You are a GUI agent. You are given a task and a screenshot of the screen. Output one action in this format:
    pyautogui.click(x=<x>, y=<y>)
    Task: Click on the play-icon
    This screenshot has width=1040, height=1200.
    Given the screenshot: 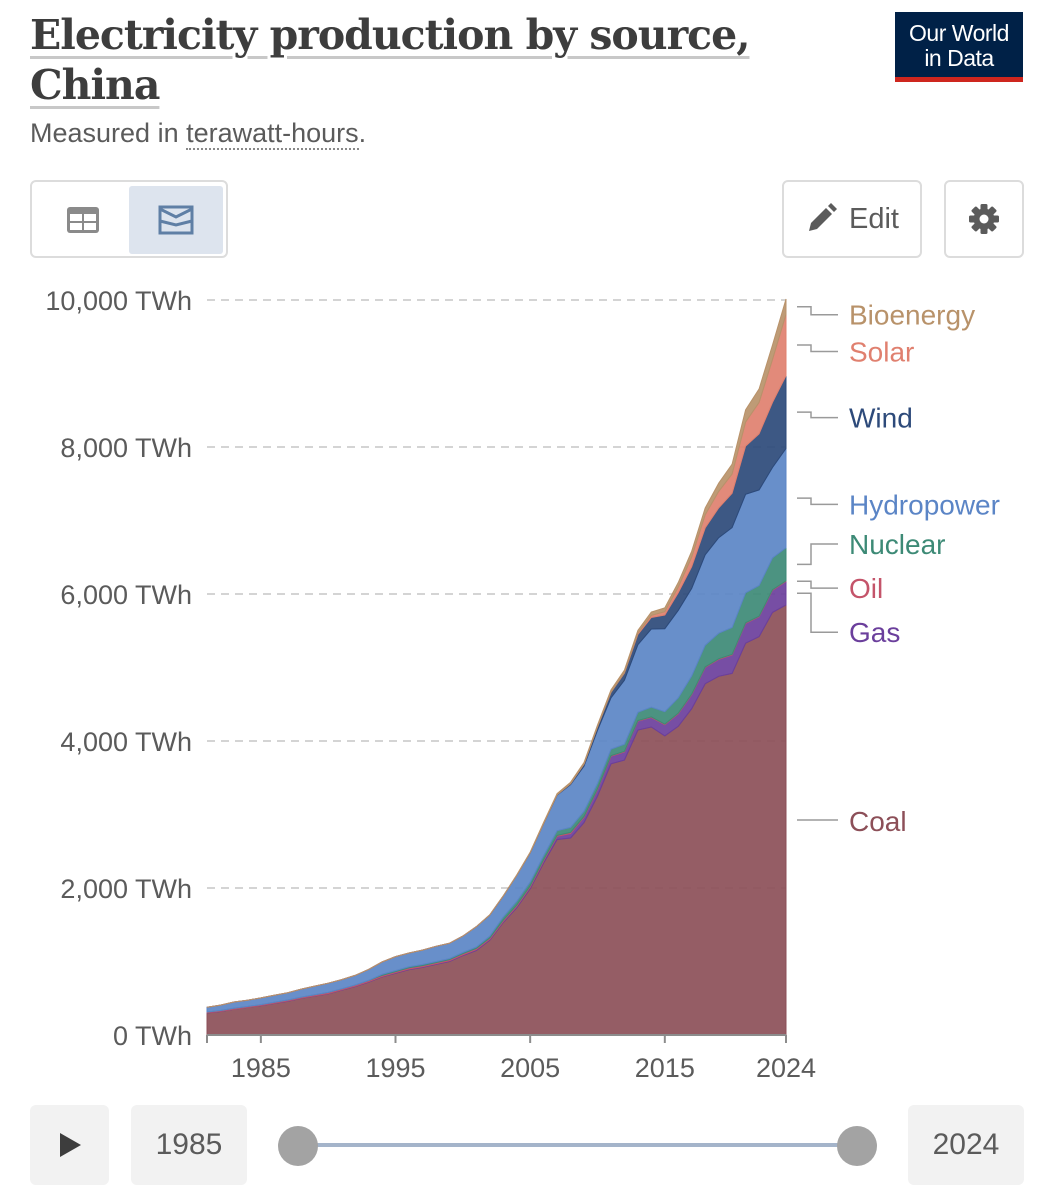 What is the action you would take?
    pyautogui.click(x=70, y=1145)
    